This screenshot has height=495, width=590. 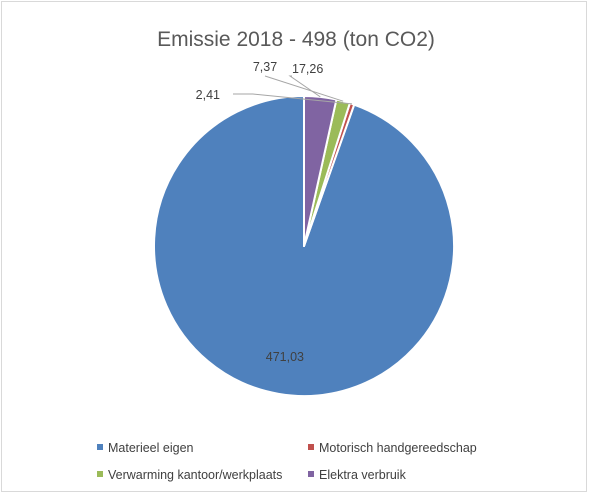 What do you see at coordinates (307, 69) in the screenshot?
I see `data-label-elektra-verbruik: 17,26` at bounding box center [307, 69].